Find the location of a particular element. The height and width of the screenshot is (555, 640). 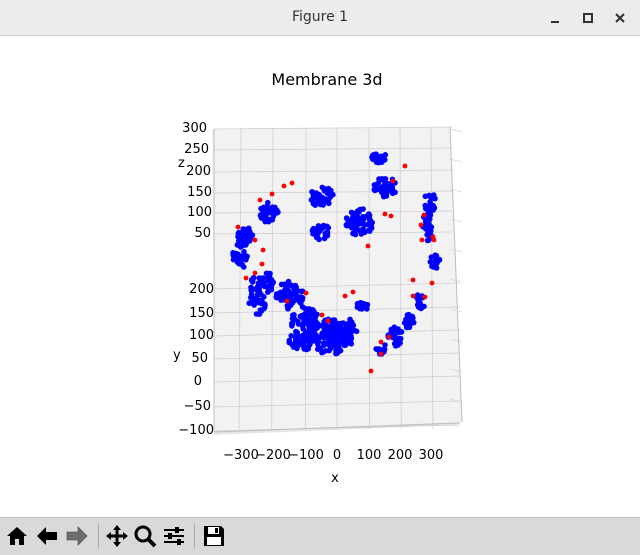

scatter-points is located at coordinates (336, 262).